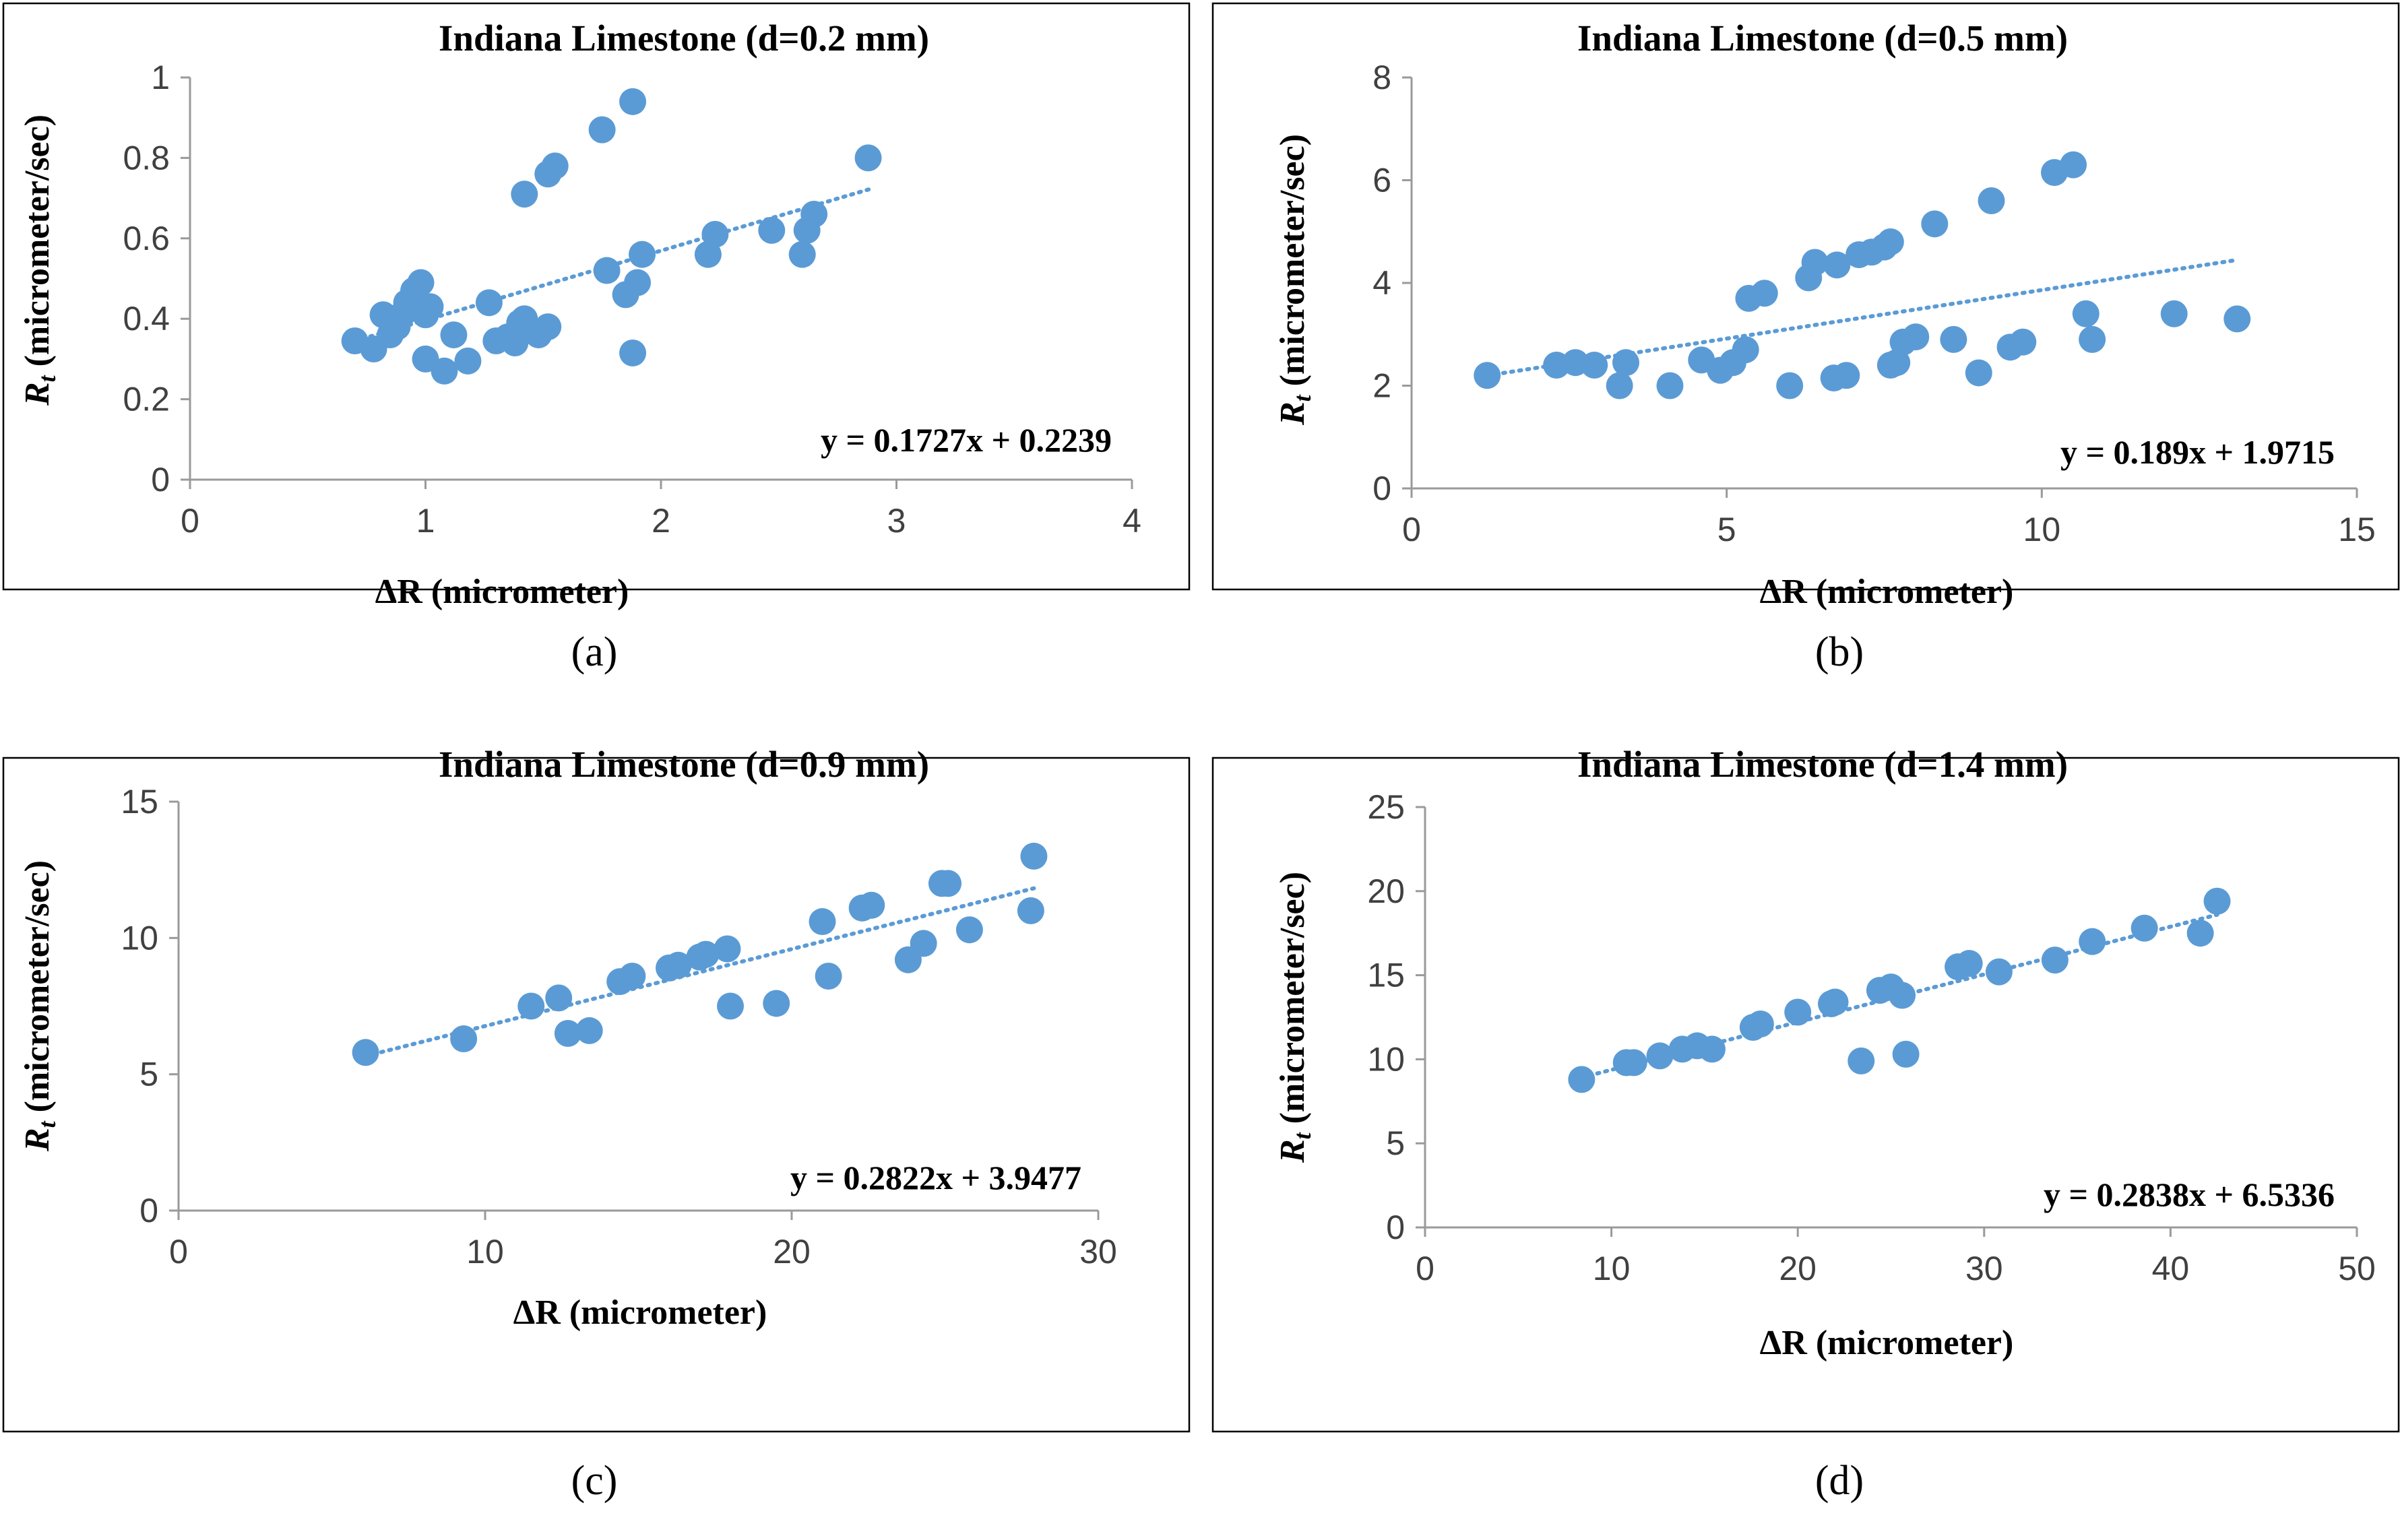  I want to click on y-tick-label: 8, so click(1381, 77).